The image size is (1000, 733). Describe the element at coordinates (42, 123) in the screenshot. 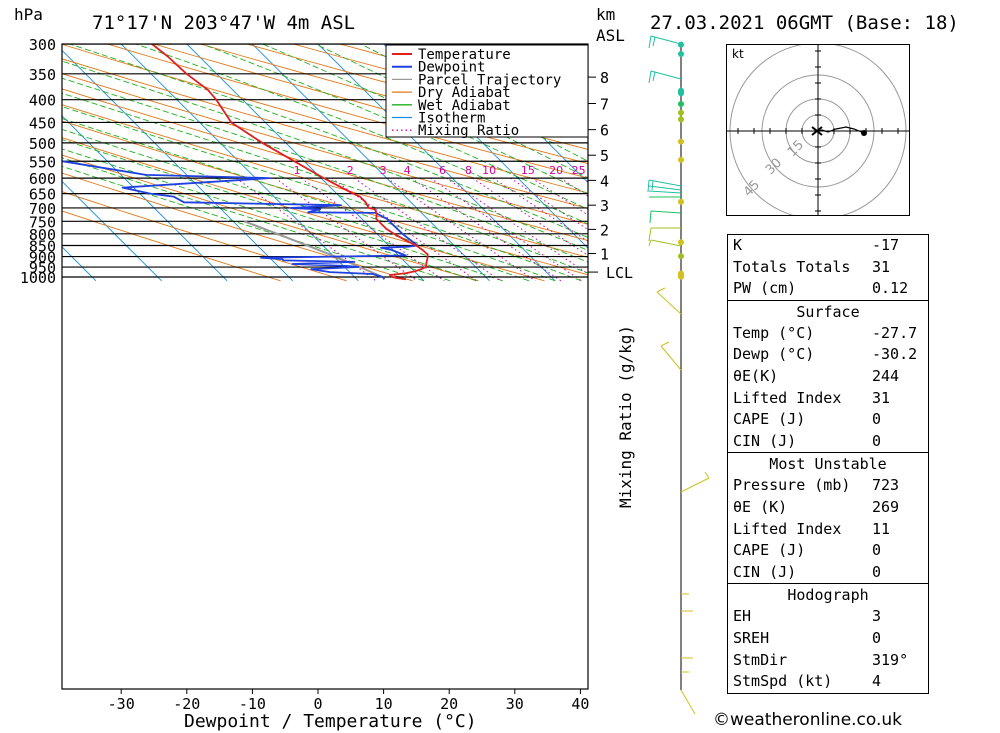

I see `pressure-tick-label: 450` at that location.